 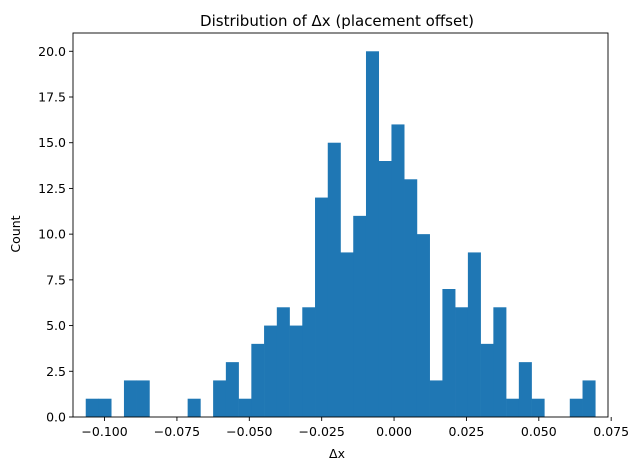 What do you see at coordinates (249, 431) in the screenshot?
I see `x-tick-label: −0.050` at bounding box center [249, 431].